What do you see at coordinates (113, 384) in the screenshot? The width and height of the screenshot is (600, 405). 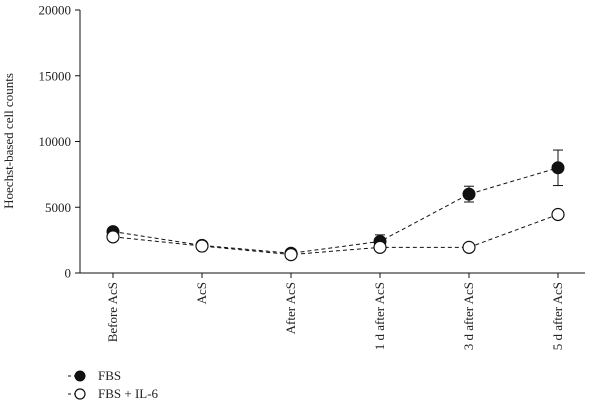 I see `legend: FBS FBS + IL-6` at bounding box center [113, 384].